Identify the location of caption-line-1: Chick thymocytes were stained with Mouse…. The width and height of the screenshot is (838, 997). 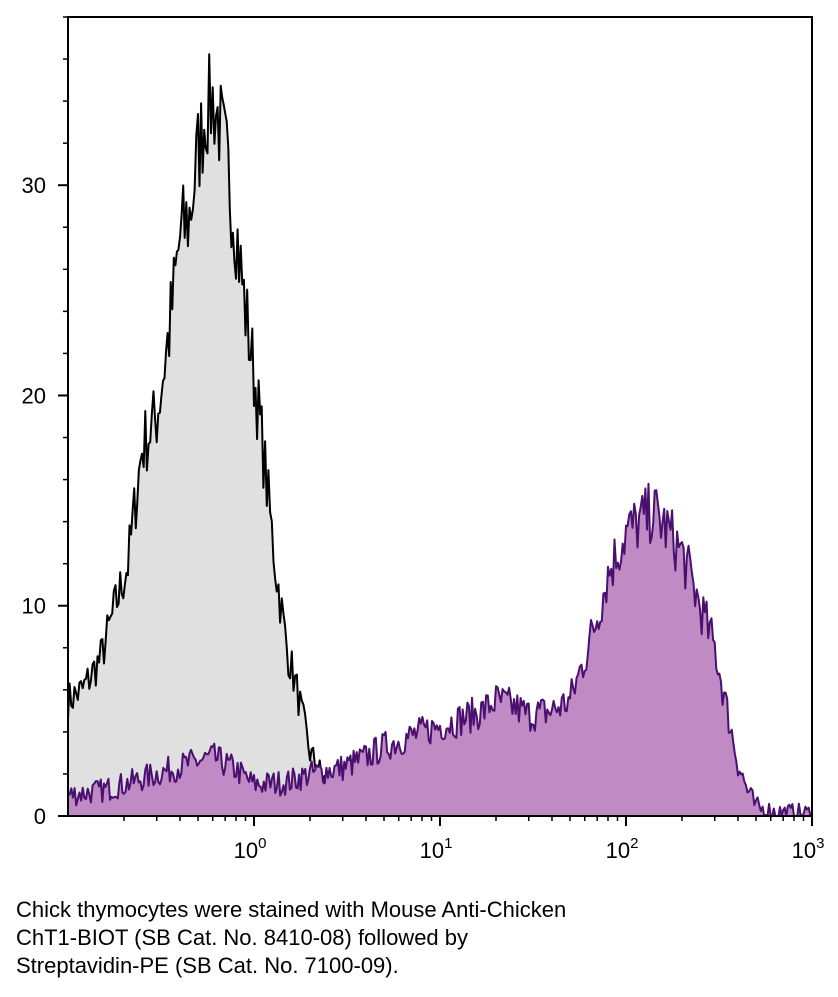
(291, 909).